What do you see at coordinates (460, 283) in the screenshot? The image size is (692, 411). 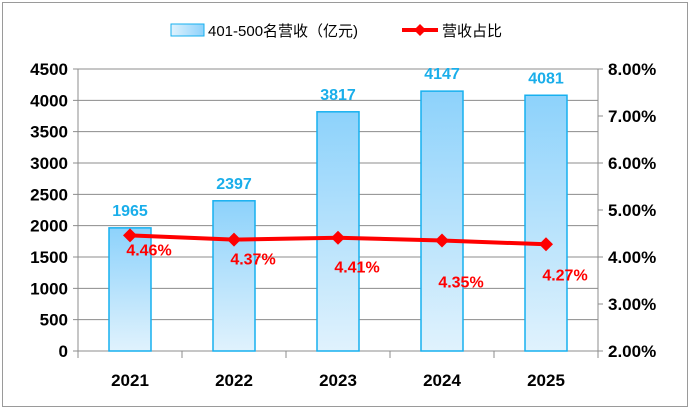 I see `line-value-label: 4.35%` at bounding box center [460, 283].